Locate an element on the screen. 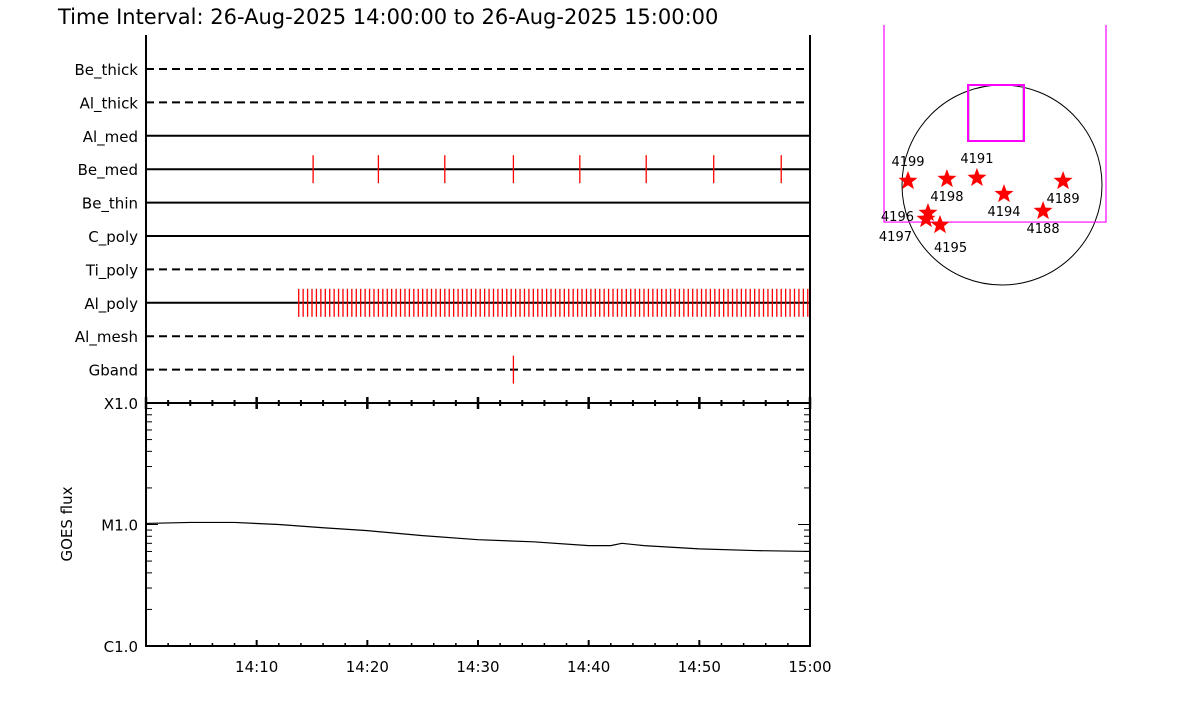  active-region-label: 4196 is located at coordinates (897, 217).